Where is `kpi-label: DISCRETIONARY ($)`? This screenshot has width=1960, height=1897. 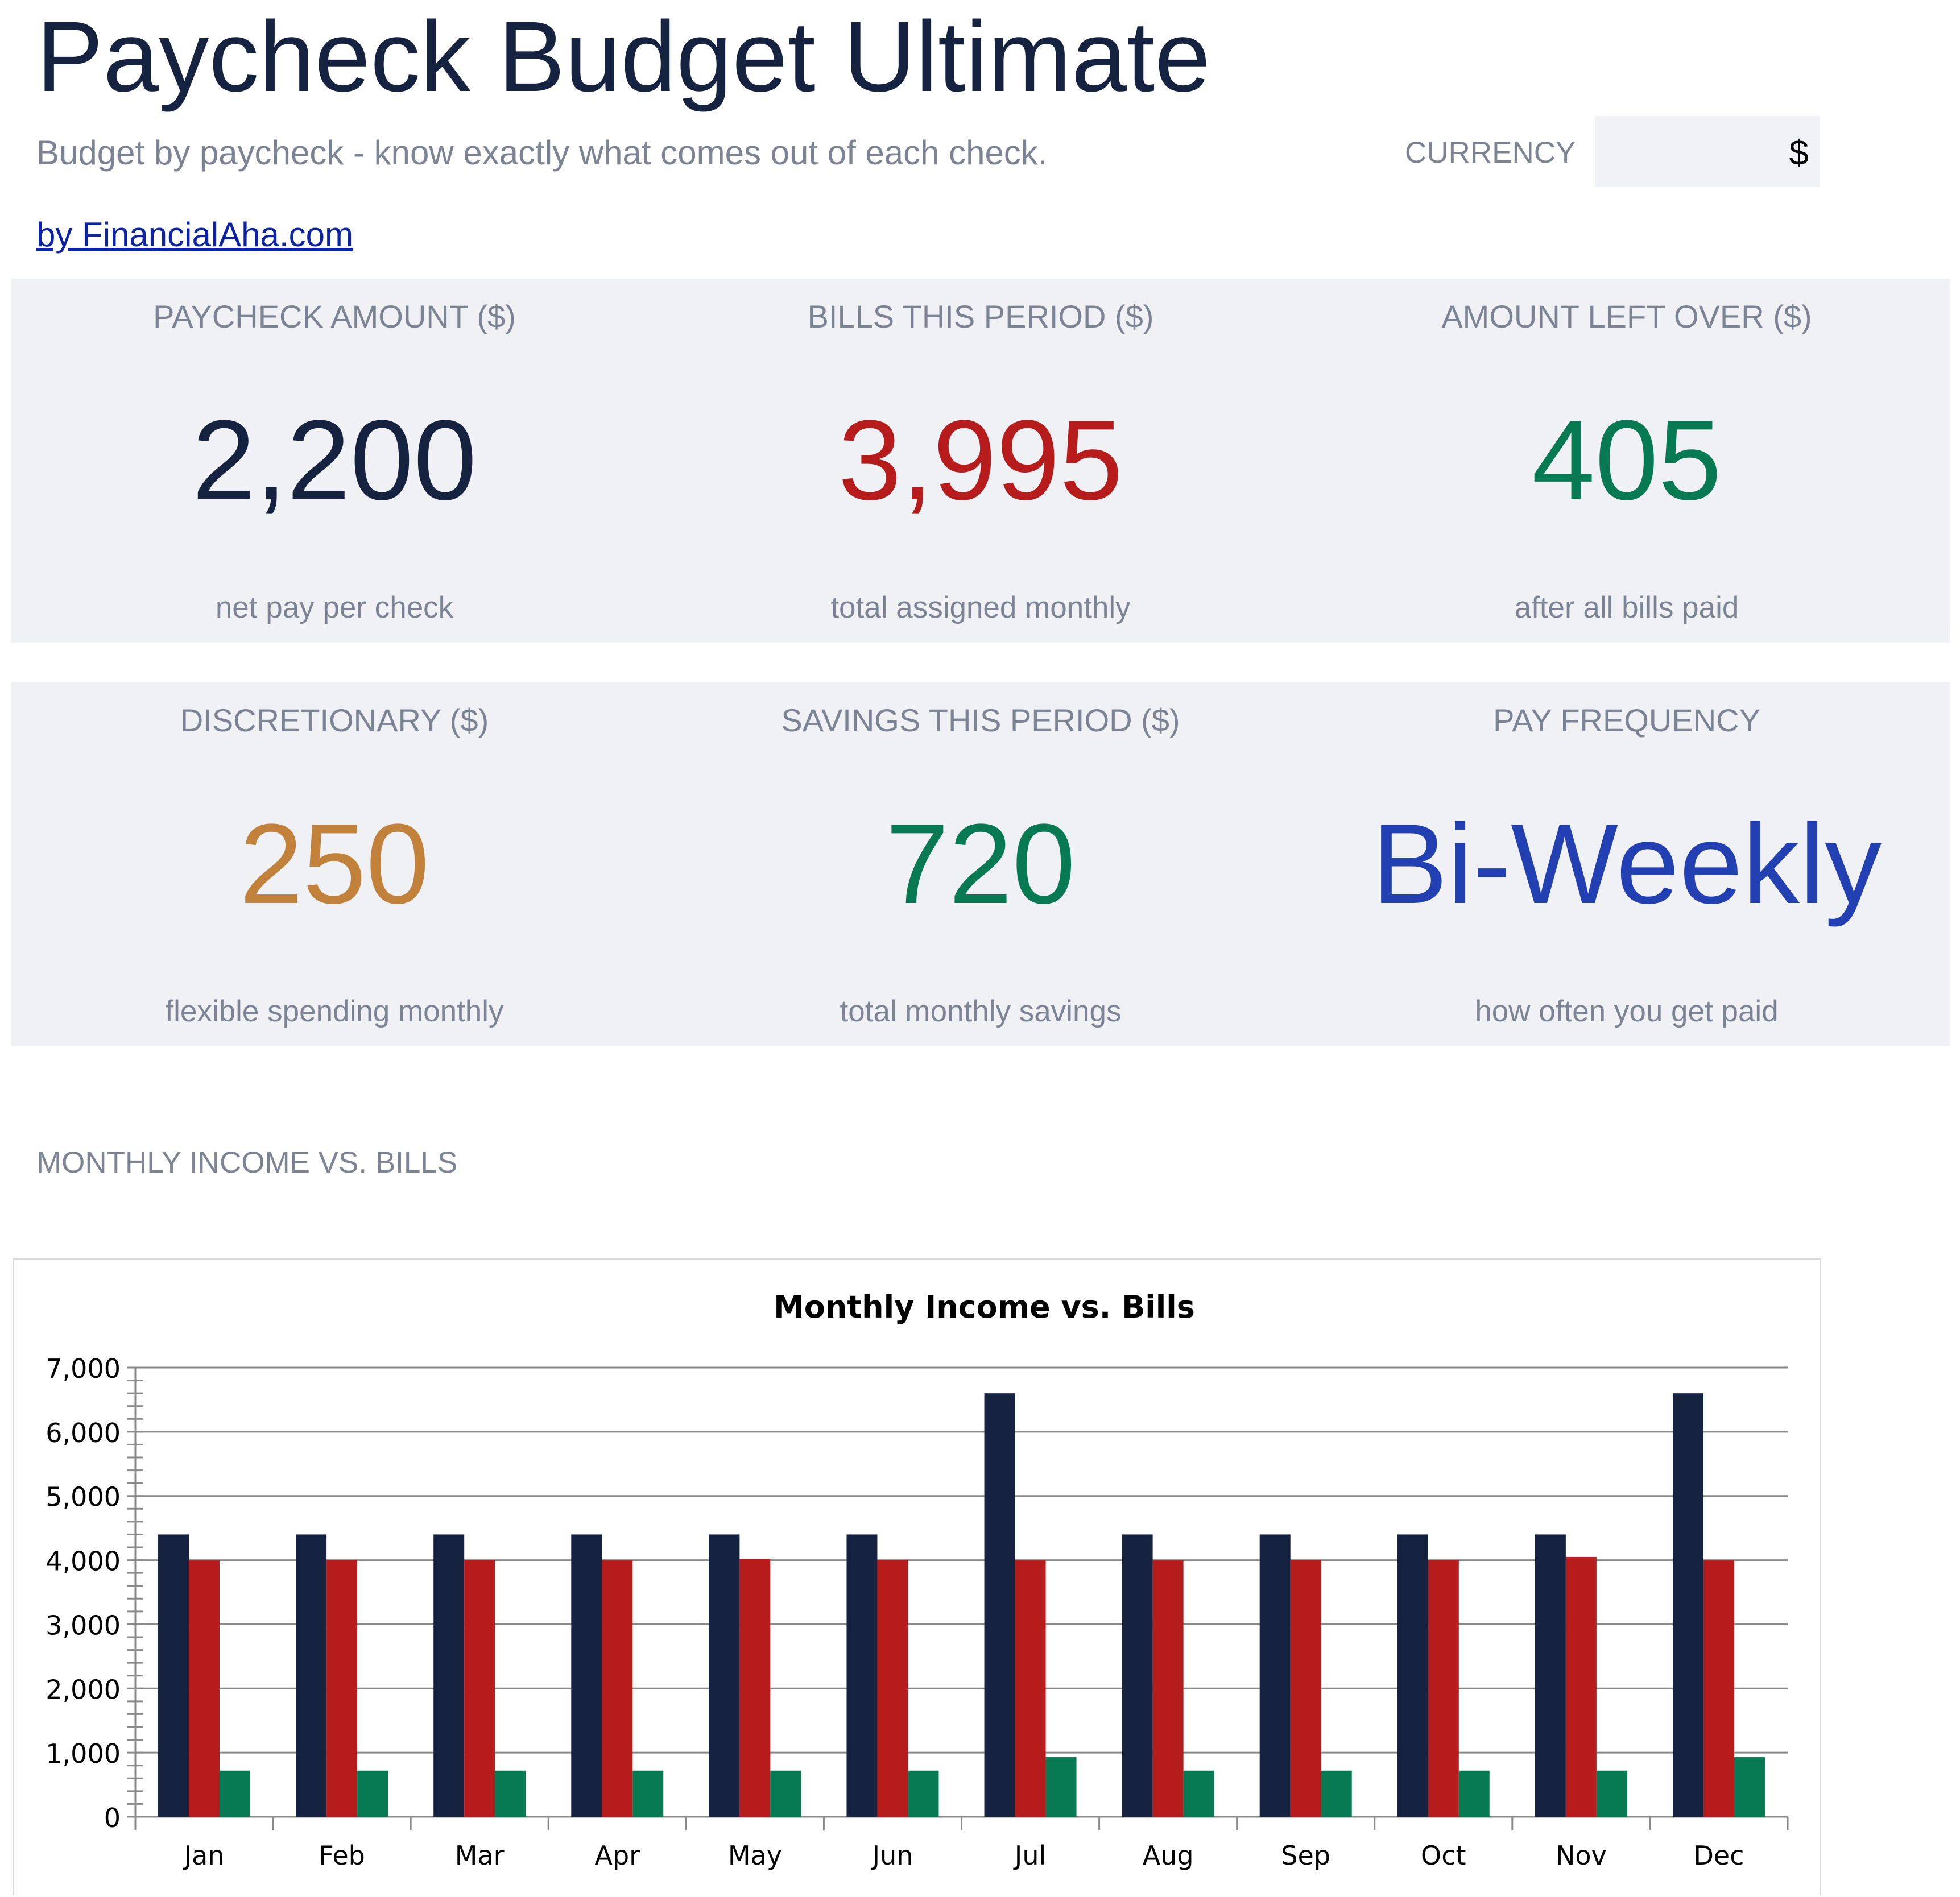 kpi-label: DISCRETIONARY ($) is located at coordinates (334, 720).